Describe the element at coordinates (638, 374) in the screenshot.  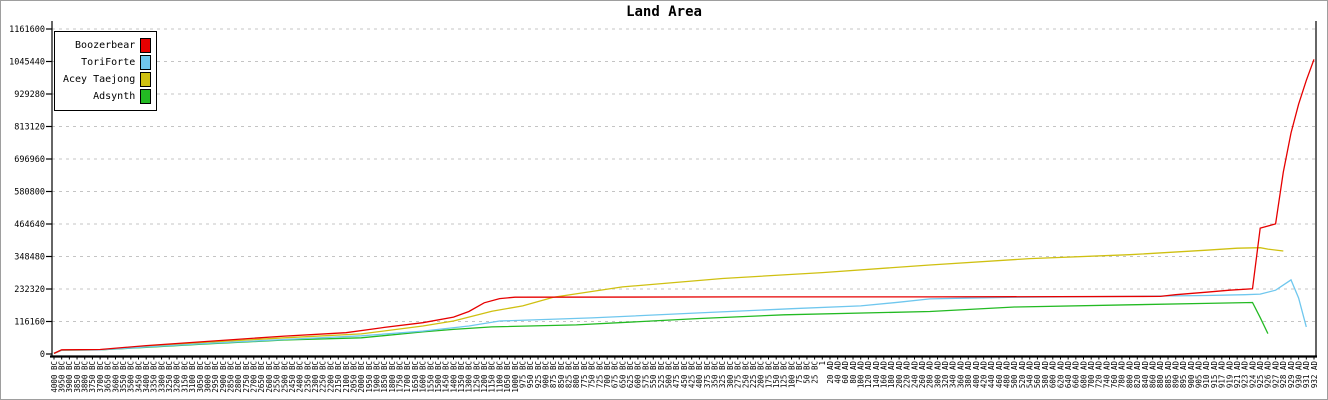
I see `x-axis-label: 600 BC` at that location.